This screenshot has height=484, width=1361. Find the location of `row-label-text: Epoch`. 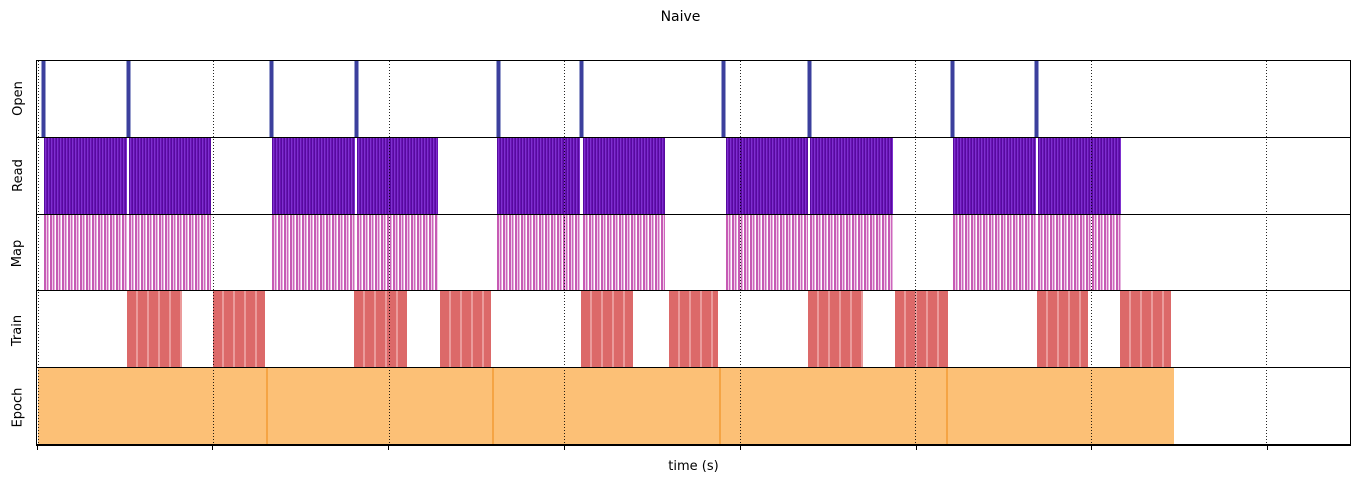

row-label-text: Epoch is located at coordinates (18, 407).